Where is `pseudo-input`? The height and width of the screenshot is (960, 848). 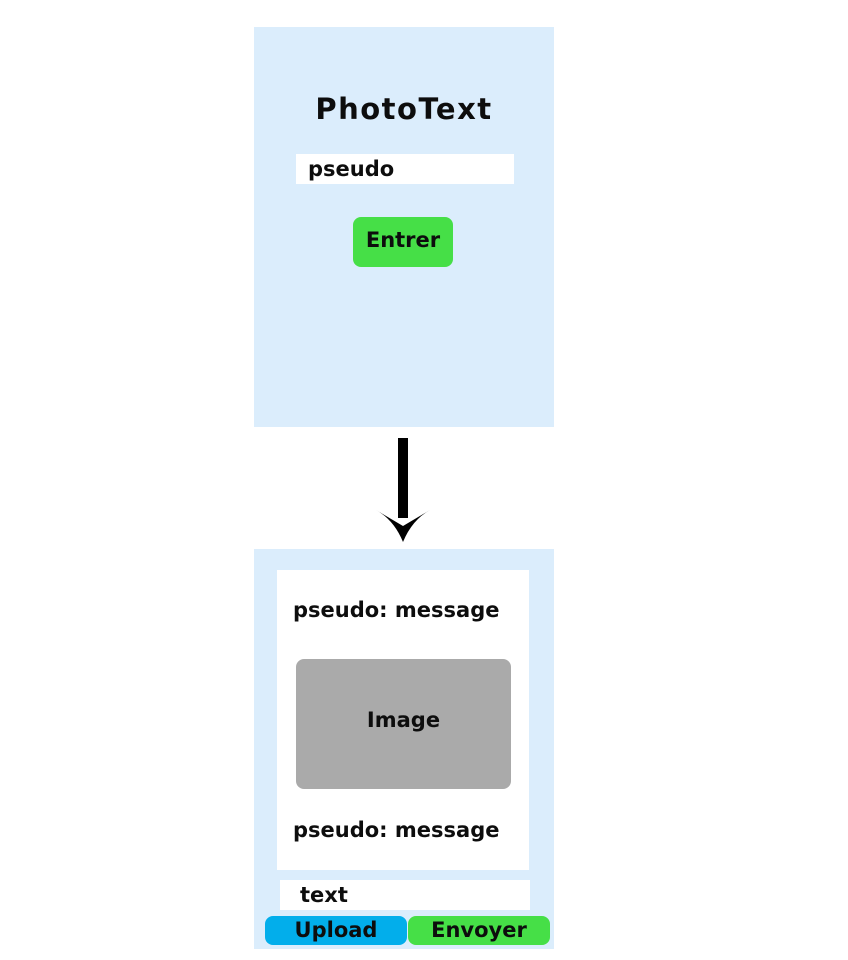
pseudo-input is located at coordinates (405, 169).